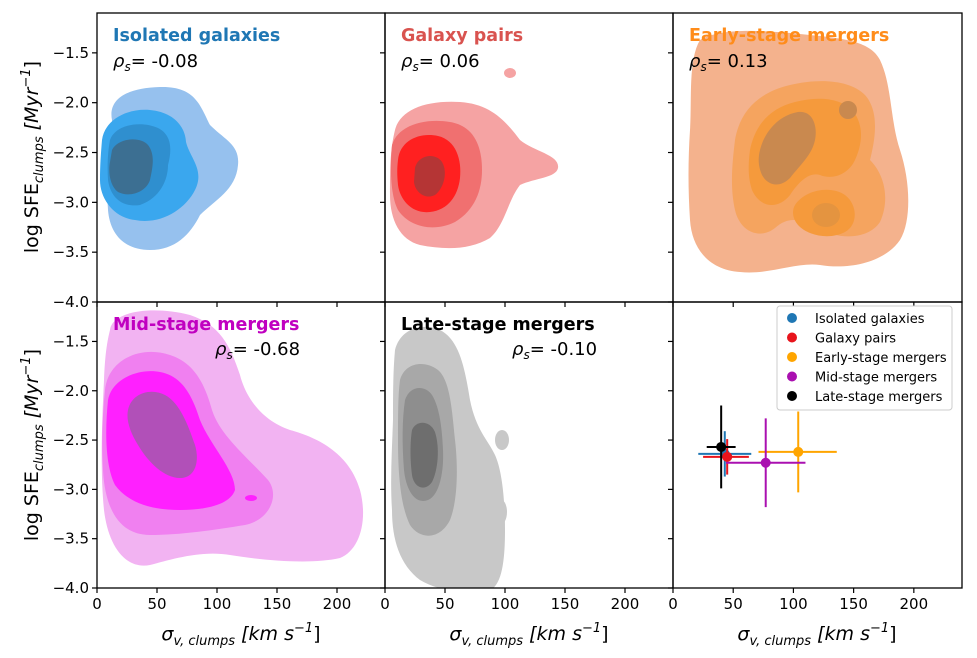 The image size is (977, 658). I want to click on panel-title-early: Early-stage mergers, so click(789, 36).